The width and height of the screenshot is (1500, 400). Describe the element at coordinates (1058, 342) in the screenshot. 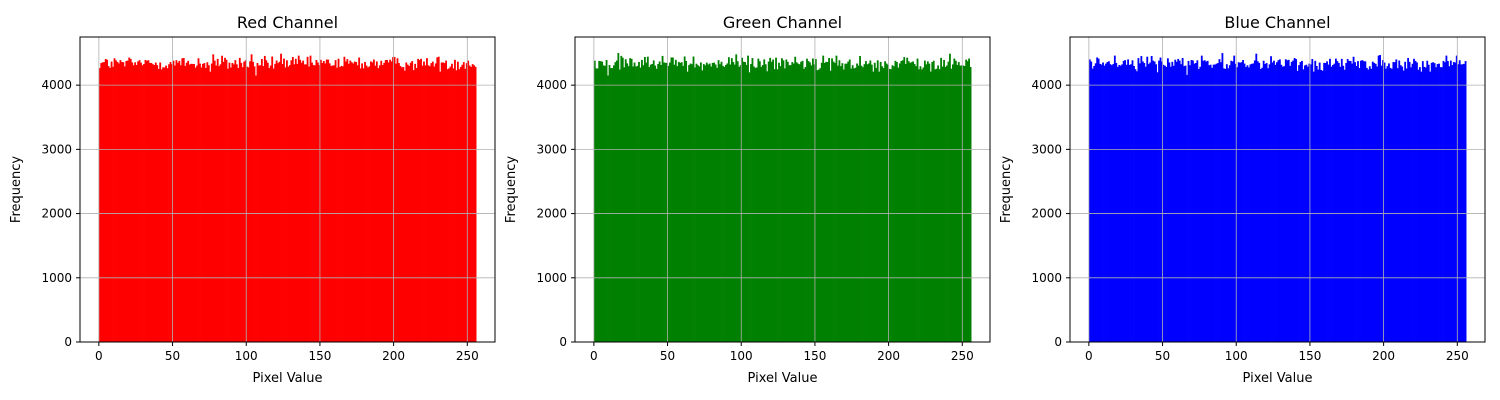

I see `y-tick-label: 0` at that location.